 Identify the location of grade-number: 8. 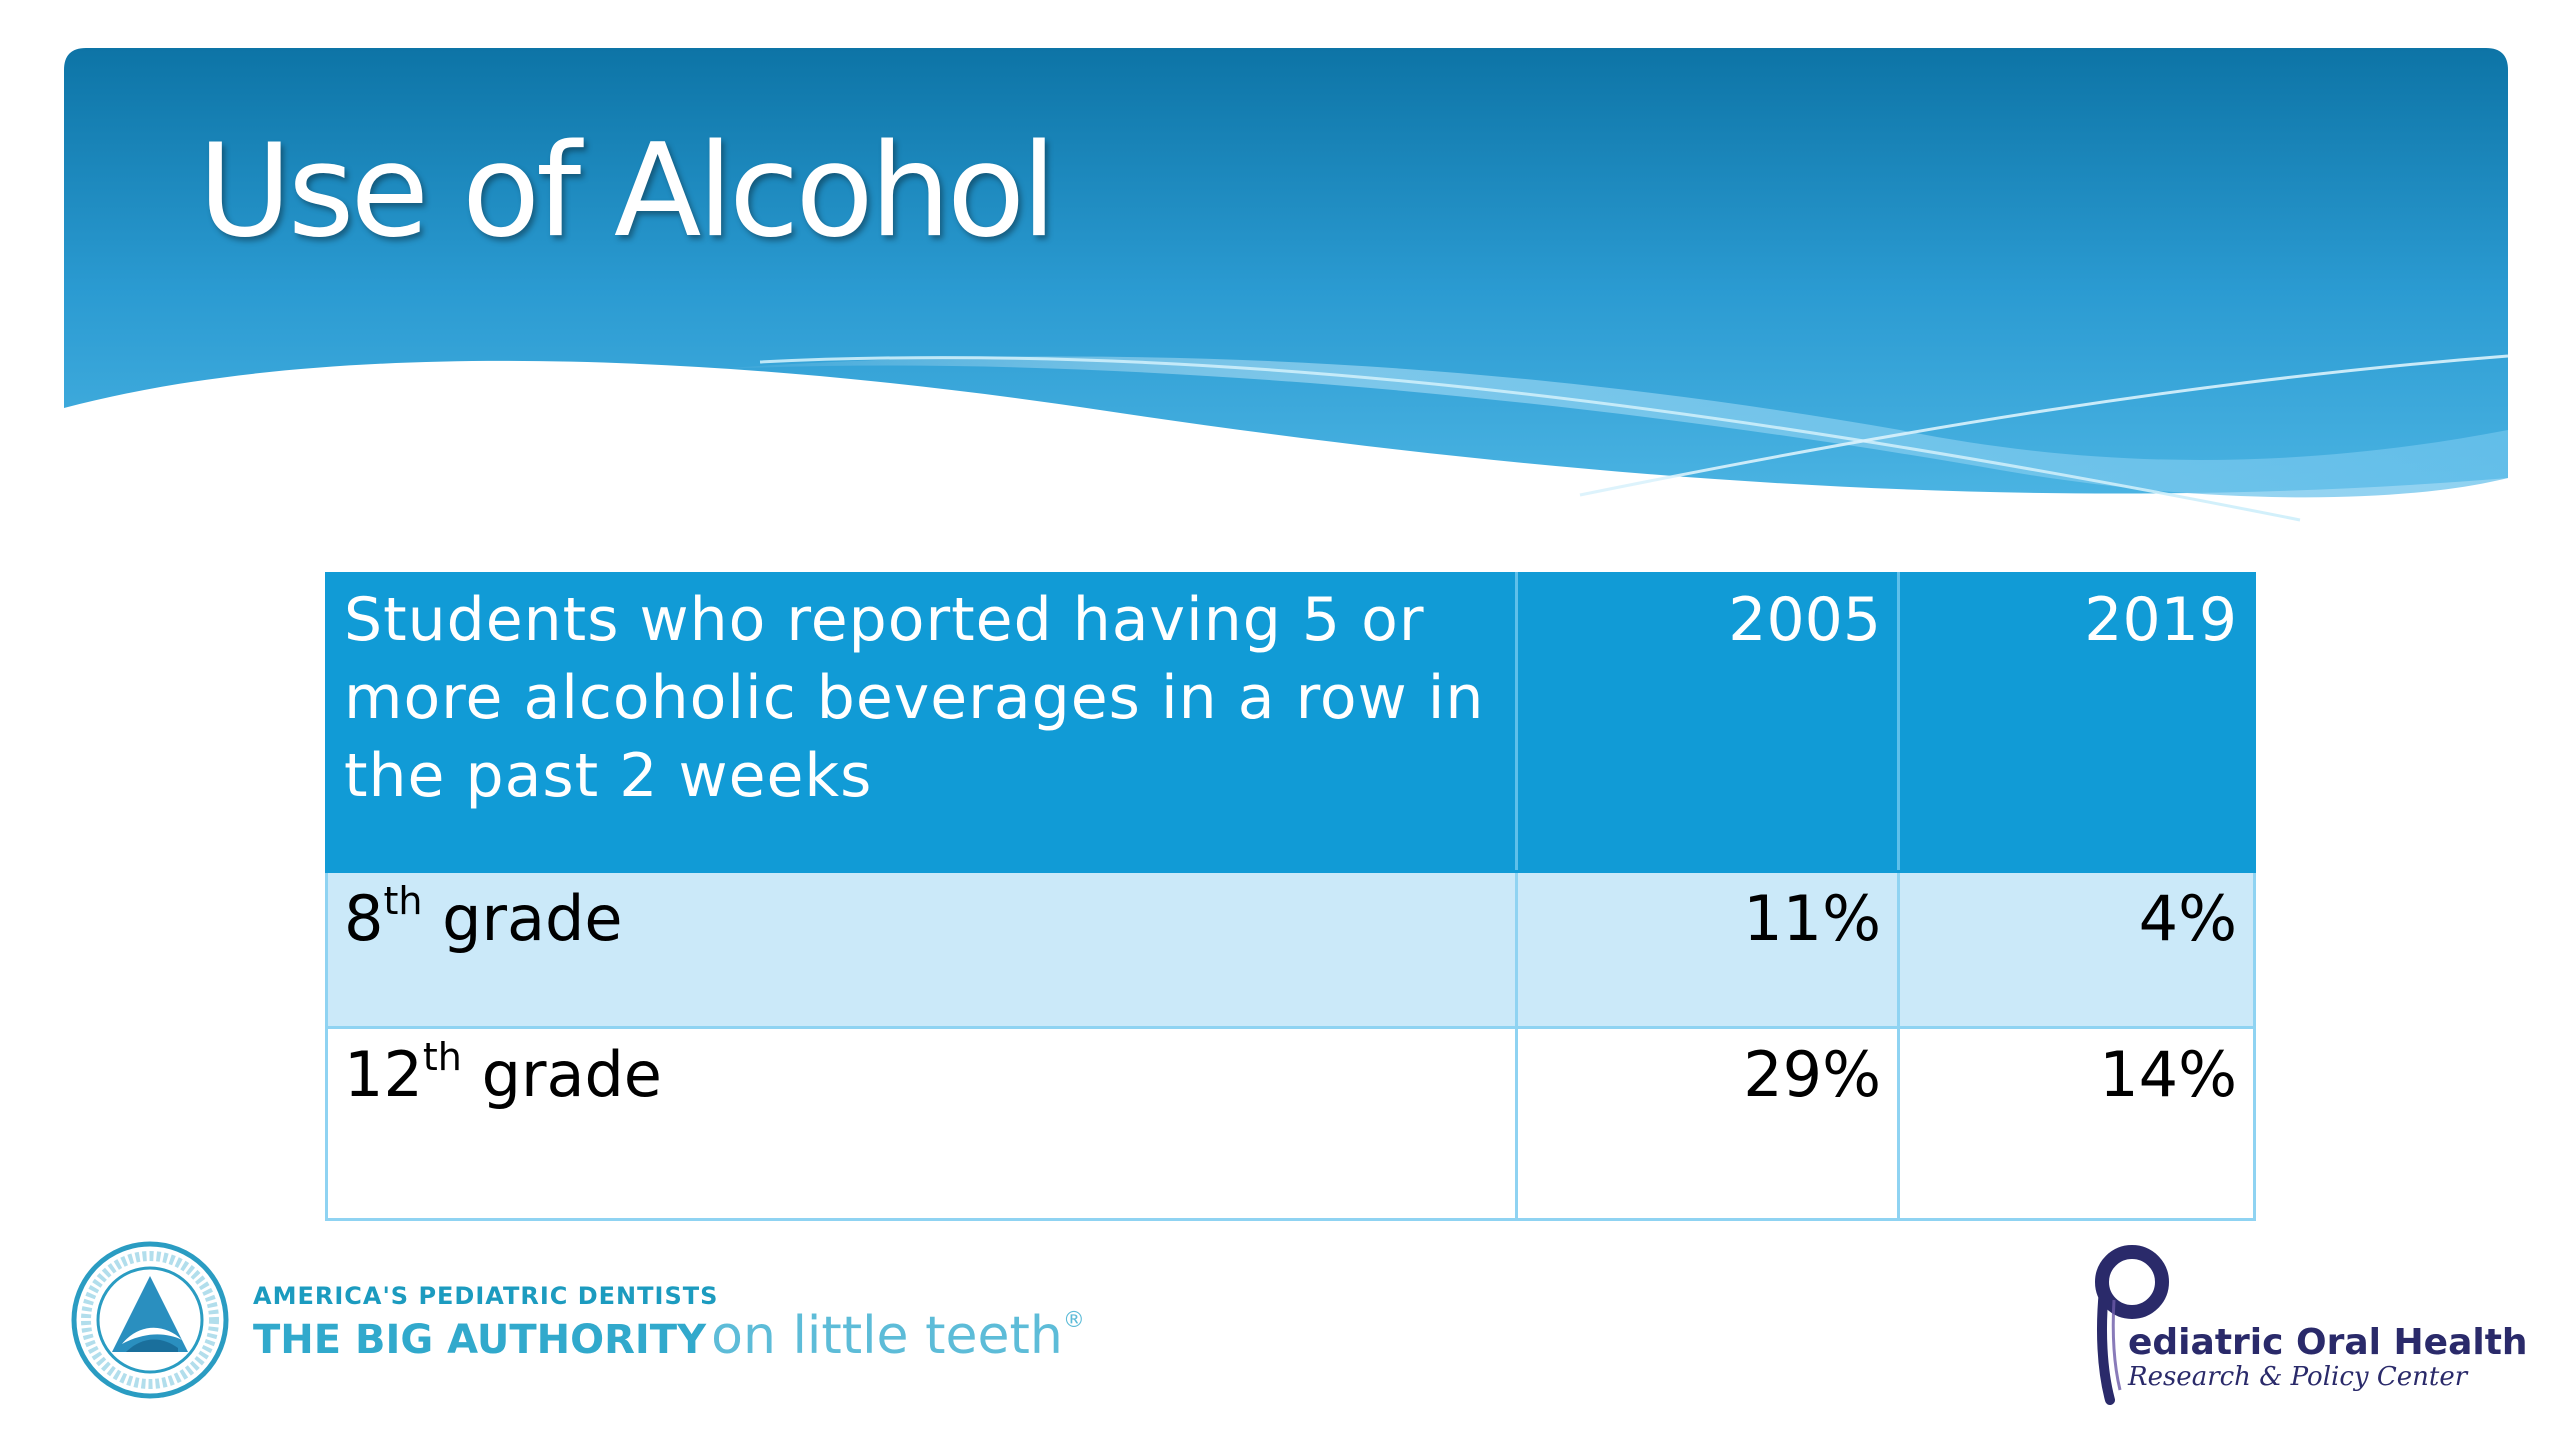
(364, 918).